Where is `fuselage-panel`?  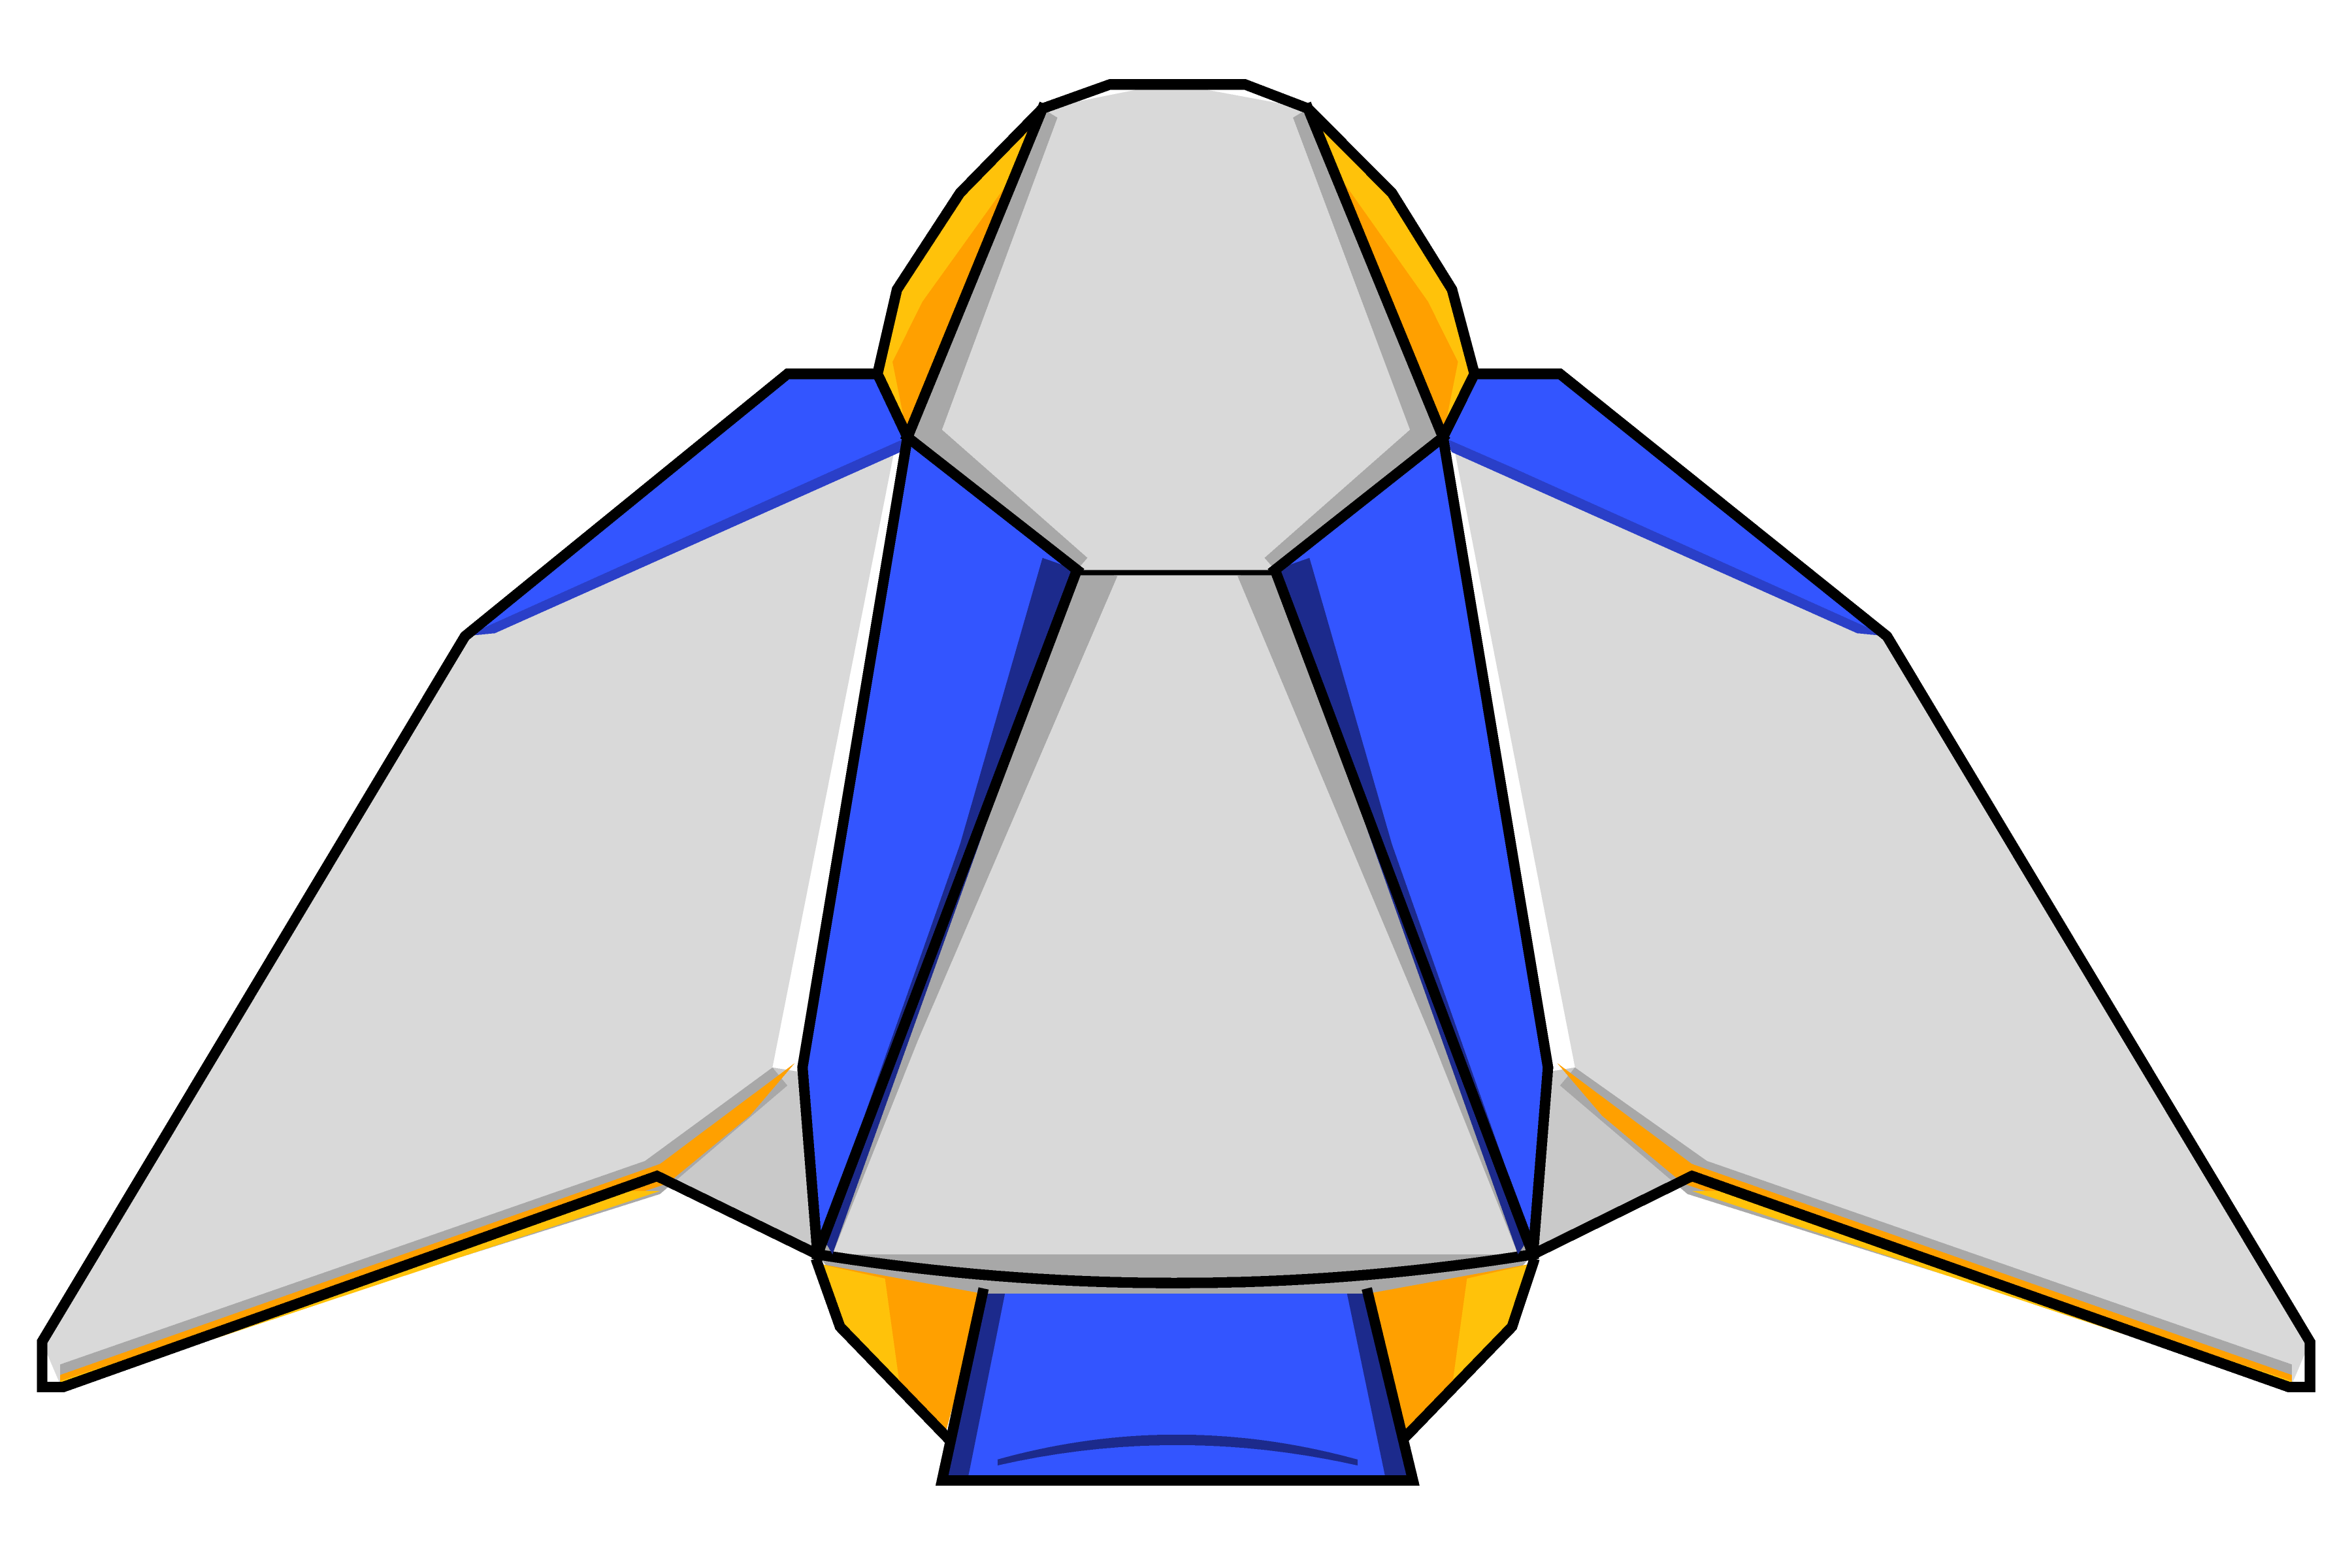
fuselage-panel is located at coordinates (1175, 930).